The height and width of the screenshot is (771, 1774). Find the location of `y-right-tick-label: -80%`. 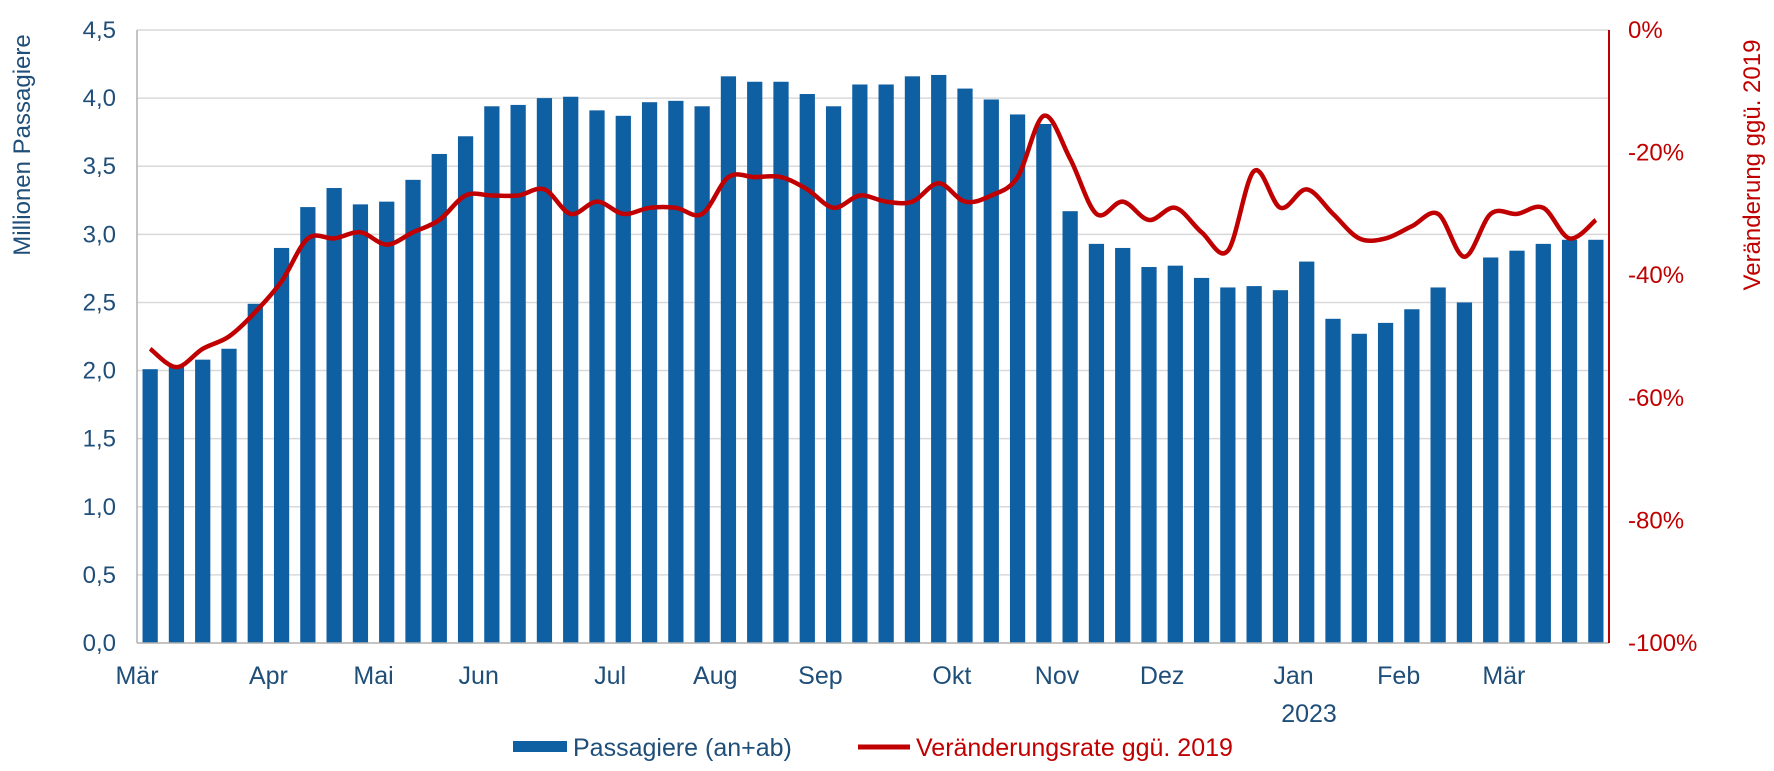

y-right-tick-label: -80% is located at coordinates (1656, 520).